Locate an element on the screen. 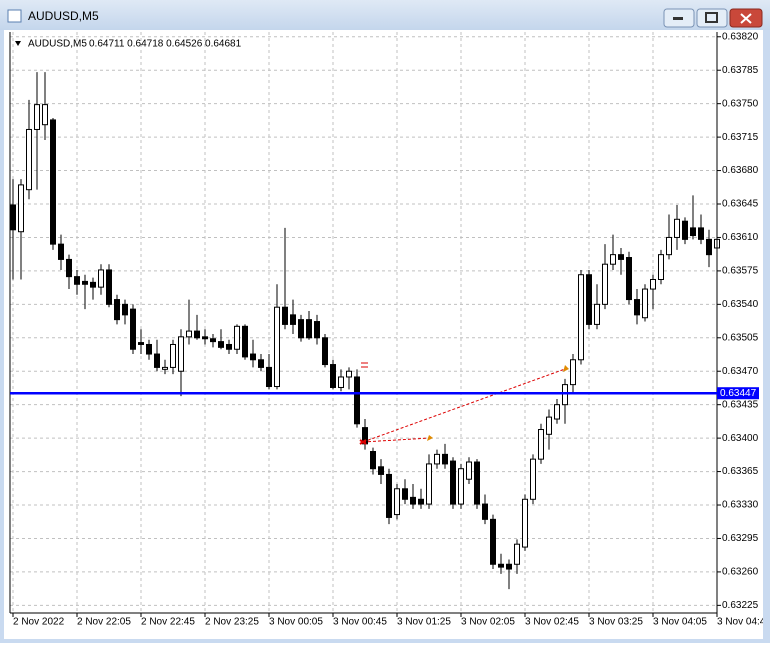 The image size is (770, 648). x-tick-label: 3 Nov 03:25 is located at coordinates (616, 622).